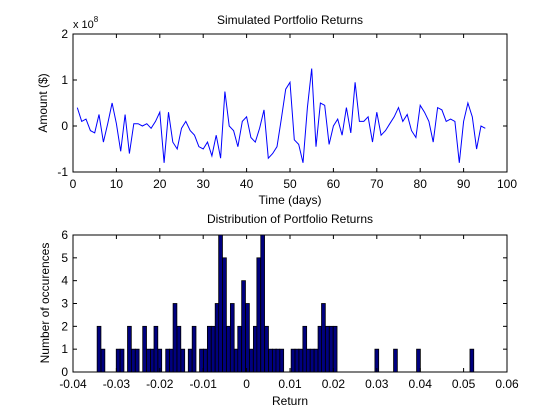  I want to click on x-tick-label-bottom: -0.02, so click(160, 384).